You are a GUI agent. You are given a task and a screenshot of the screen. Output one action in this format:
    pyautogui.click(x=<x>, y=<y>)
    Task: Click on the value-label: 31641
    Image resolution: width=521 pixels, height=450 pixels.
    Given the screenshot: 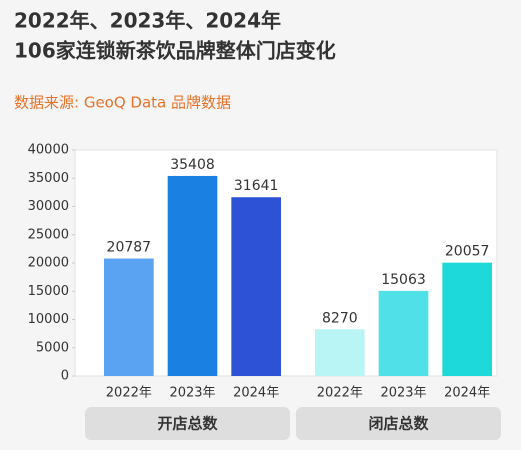 What is the action you would take?
    pyautogui.click(x=256, y=186)
    